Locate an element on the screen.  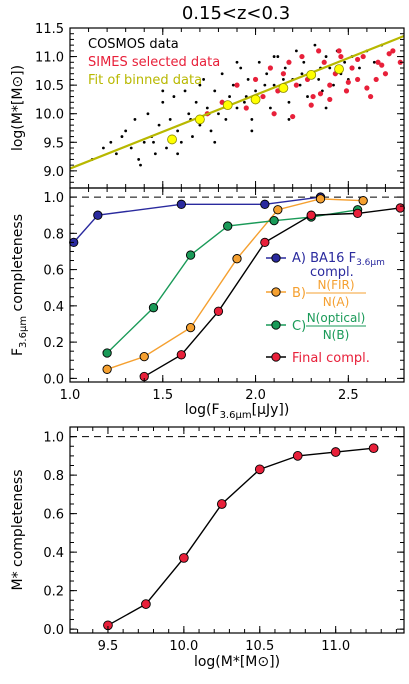
x-tick-label: 10.5 is located at coordinates (259, 646).